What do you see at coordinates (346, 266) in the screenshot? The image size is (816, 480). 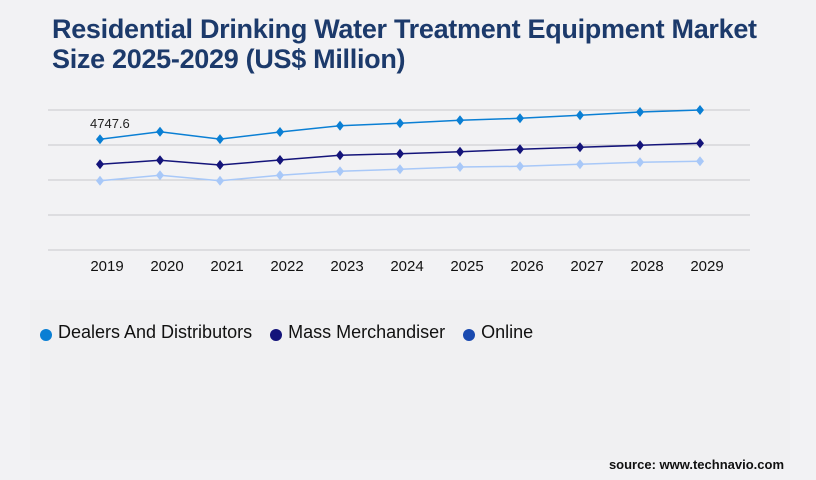 I see `x-tick-label: 2023` at bounding box center [346, 266].